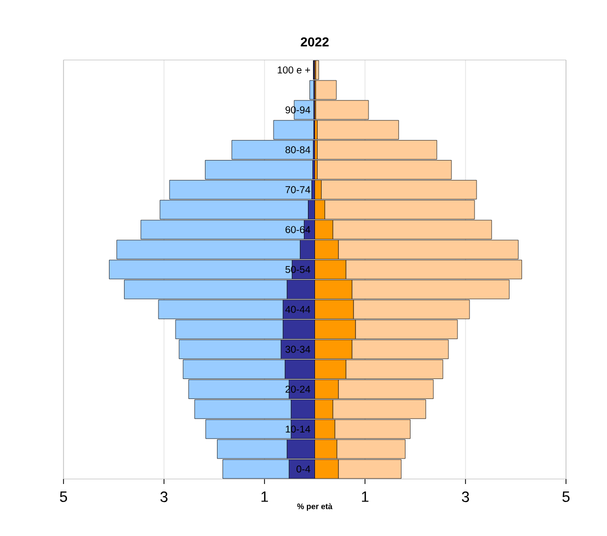 Image resolution: width=607 pixels, height=536 pixels. I want to click on chart-title: 2022, so click(314, 41).